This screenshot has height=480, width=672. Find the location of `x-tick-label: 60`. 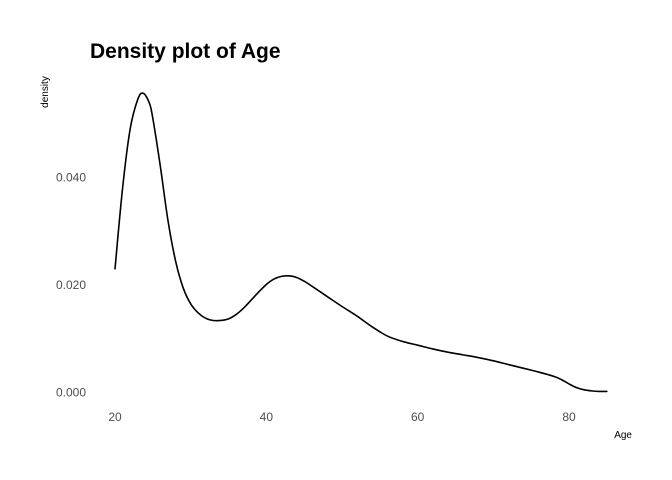

x-tick-label: 60 is located at coordinates (418, 417).